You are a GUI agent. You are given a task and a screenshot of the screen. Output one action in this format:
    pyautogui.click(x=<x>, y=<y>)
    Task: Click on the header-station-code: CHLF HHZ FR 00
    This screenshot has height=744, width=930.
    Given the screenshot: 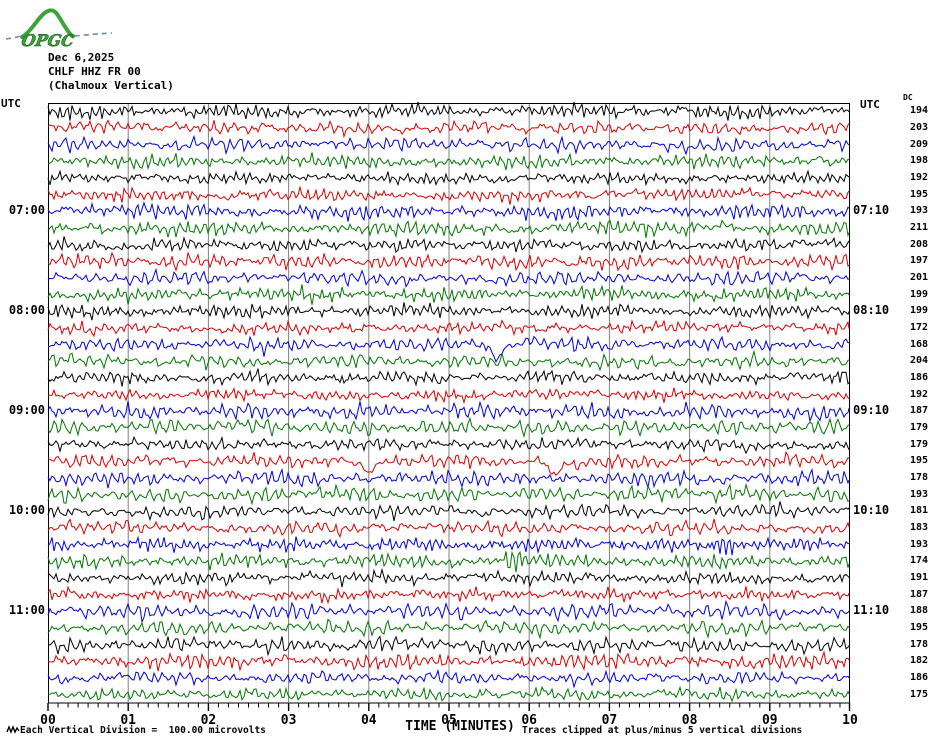 What is the action you would take?
    pyautogui.click(x=94, y=71)
    